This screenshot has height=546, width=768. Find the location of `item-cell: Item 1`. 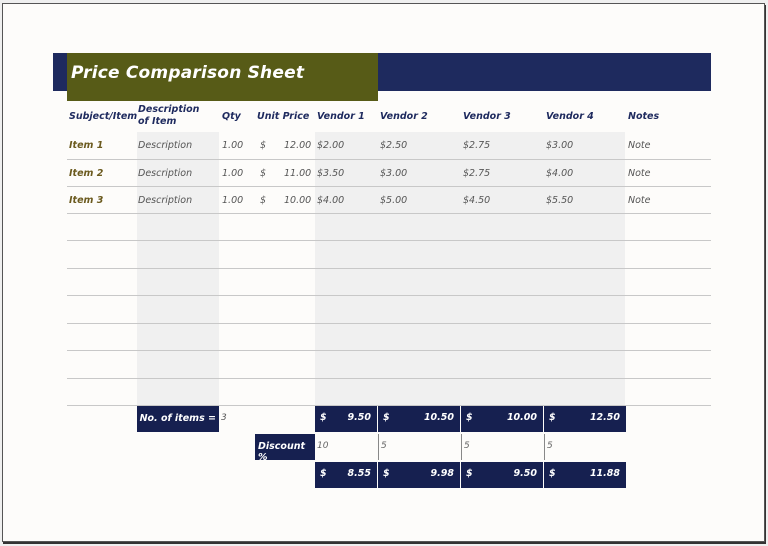

item-cell: Item 1 is located at coordinates (86, 145).